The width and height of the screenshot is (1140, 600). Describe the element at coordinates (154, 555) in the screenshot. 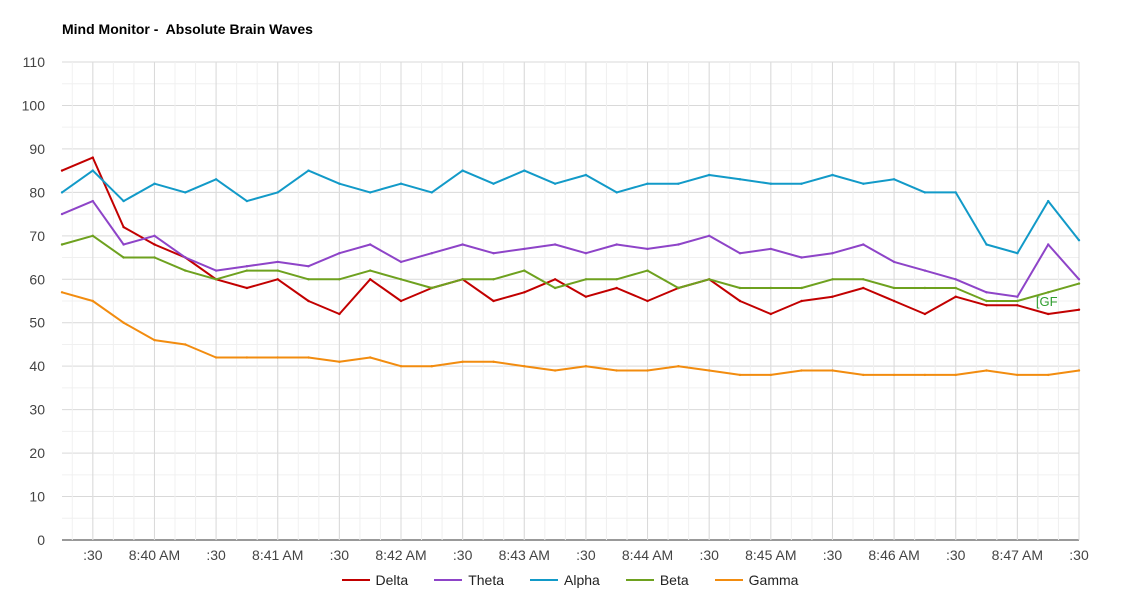

I see `x-tick-label: 8:40 AM` at that location.